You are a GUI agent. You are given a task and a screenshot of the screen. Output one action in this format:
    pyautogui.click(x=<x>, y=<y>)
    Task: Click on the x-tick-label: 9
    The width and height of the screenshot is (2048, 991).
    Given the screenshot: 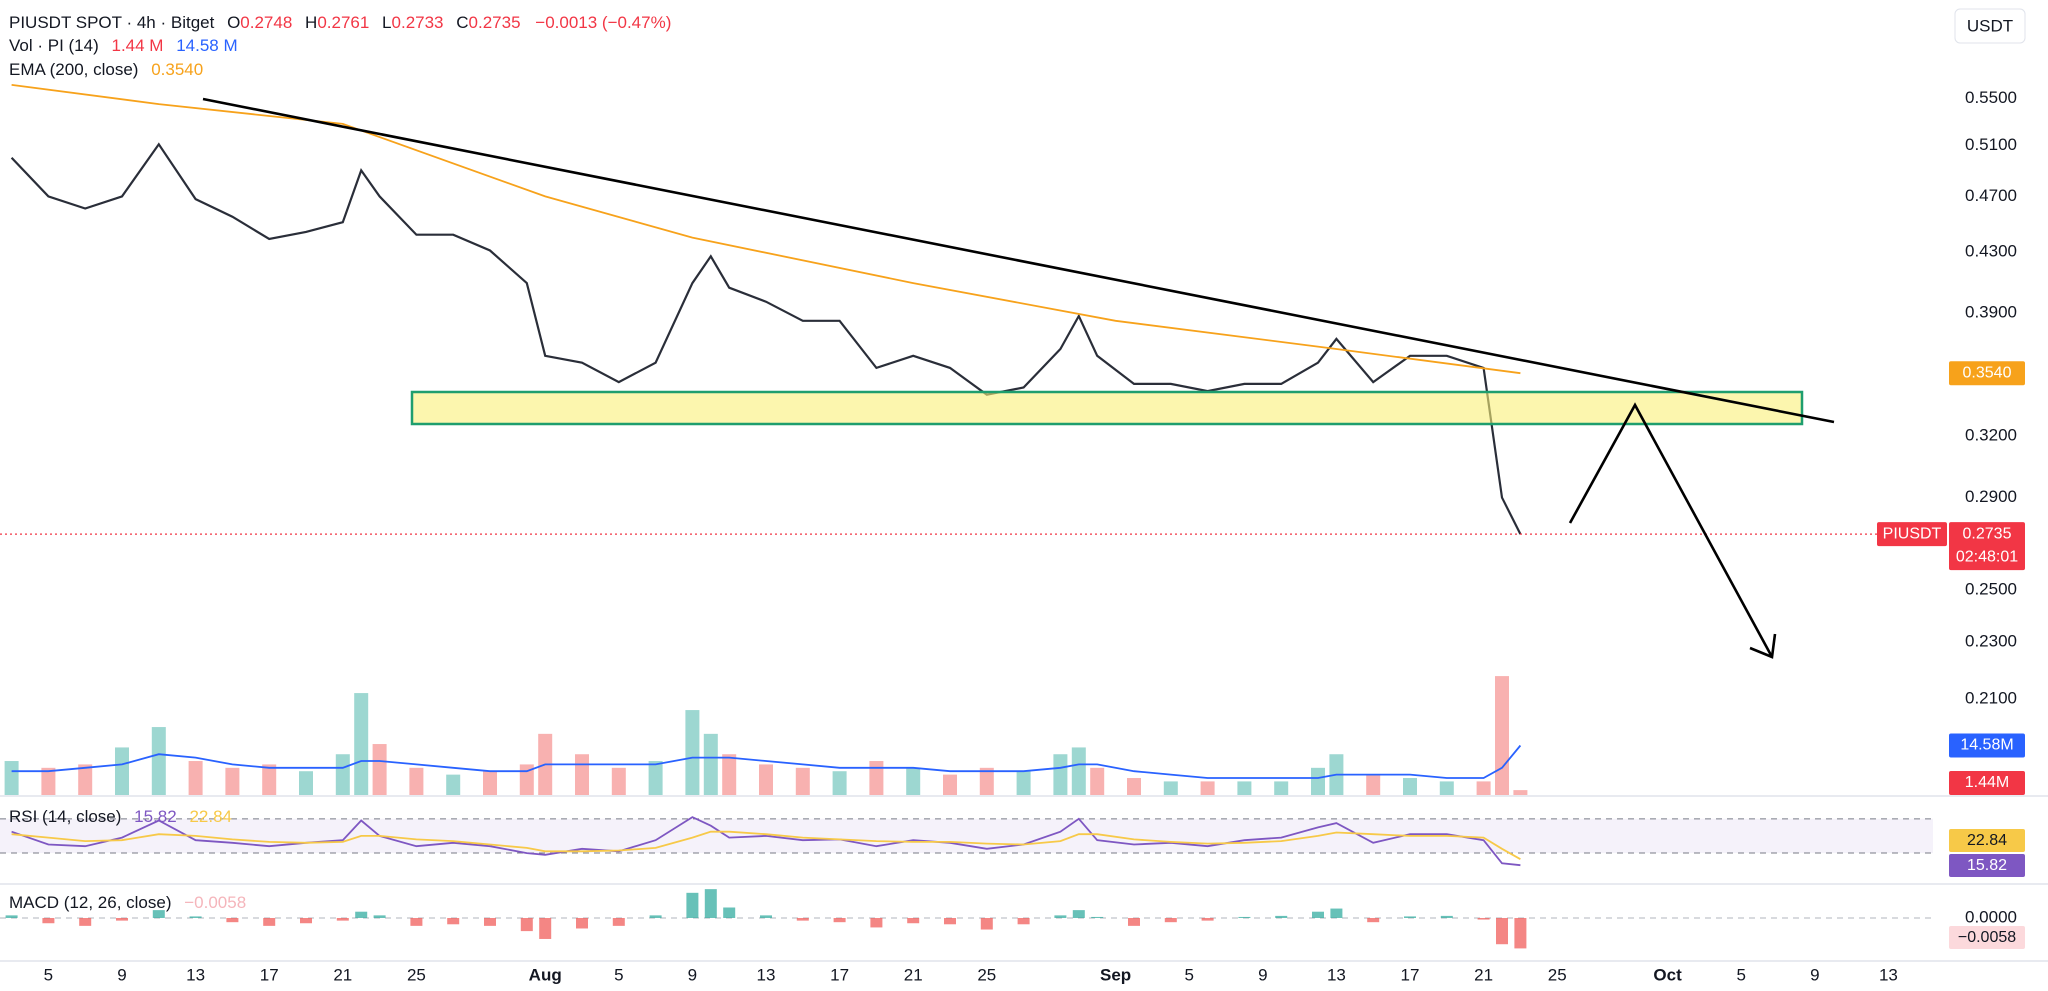 What is the action you would take?
    pyautogui.click(x=121, y=974)
    